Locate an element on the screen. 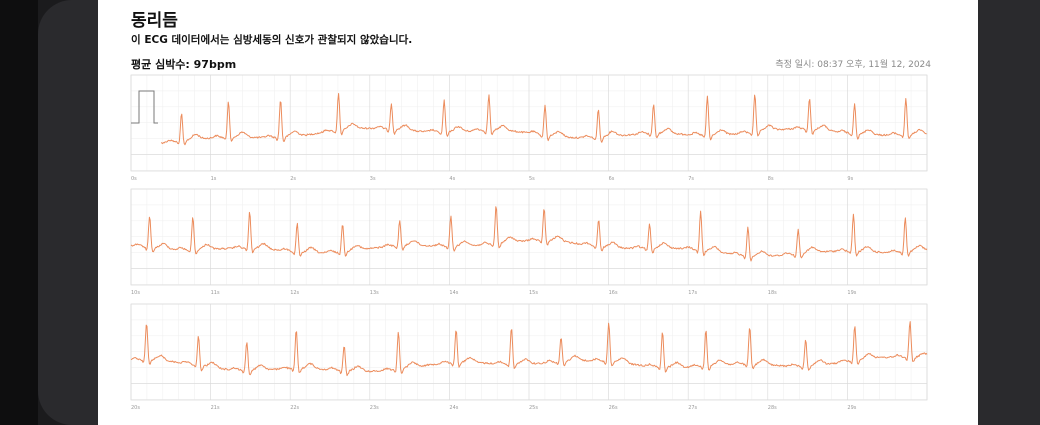 The width and height of the screenshot is (1040, 425). time-tick-label: 20s is located at coordinates (135, 408).